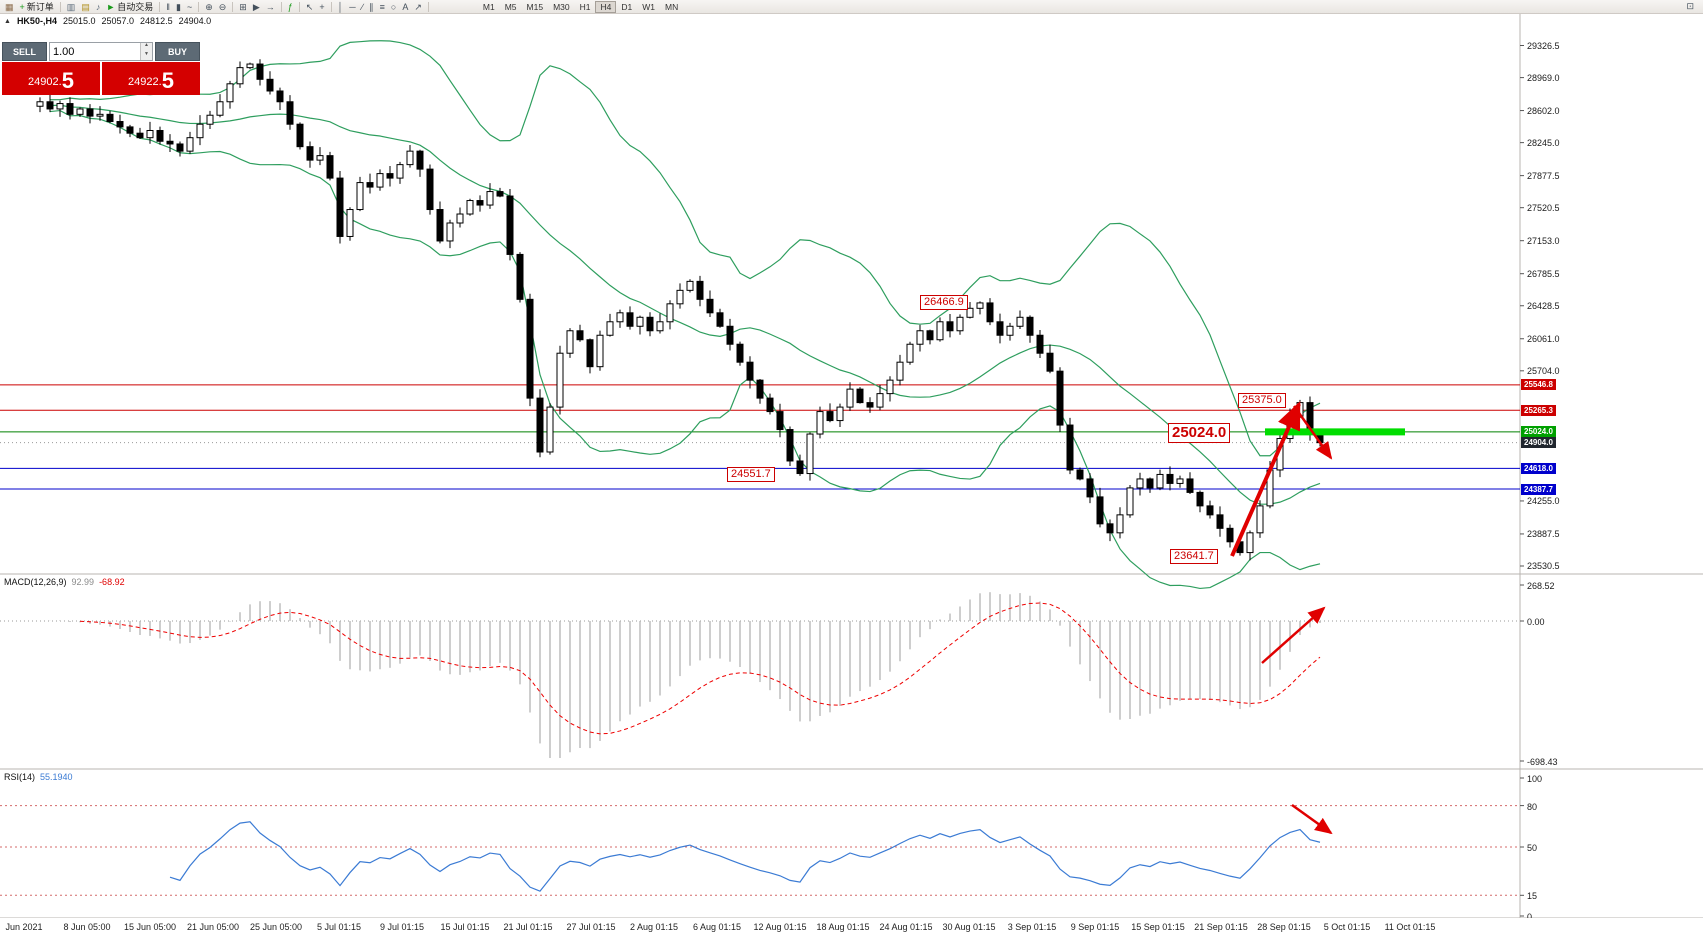 The image size is (1703, 940). I want to click on price-label-25024.0: 25024.0, so click(1199, 433).